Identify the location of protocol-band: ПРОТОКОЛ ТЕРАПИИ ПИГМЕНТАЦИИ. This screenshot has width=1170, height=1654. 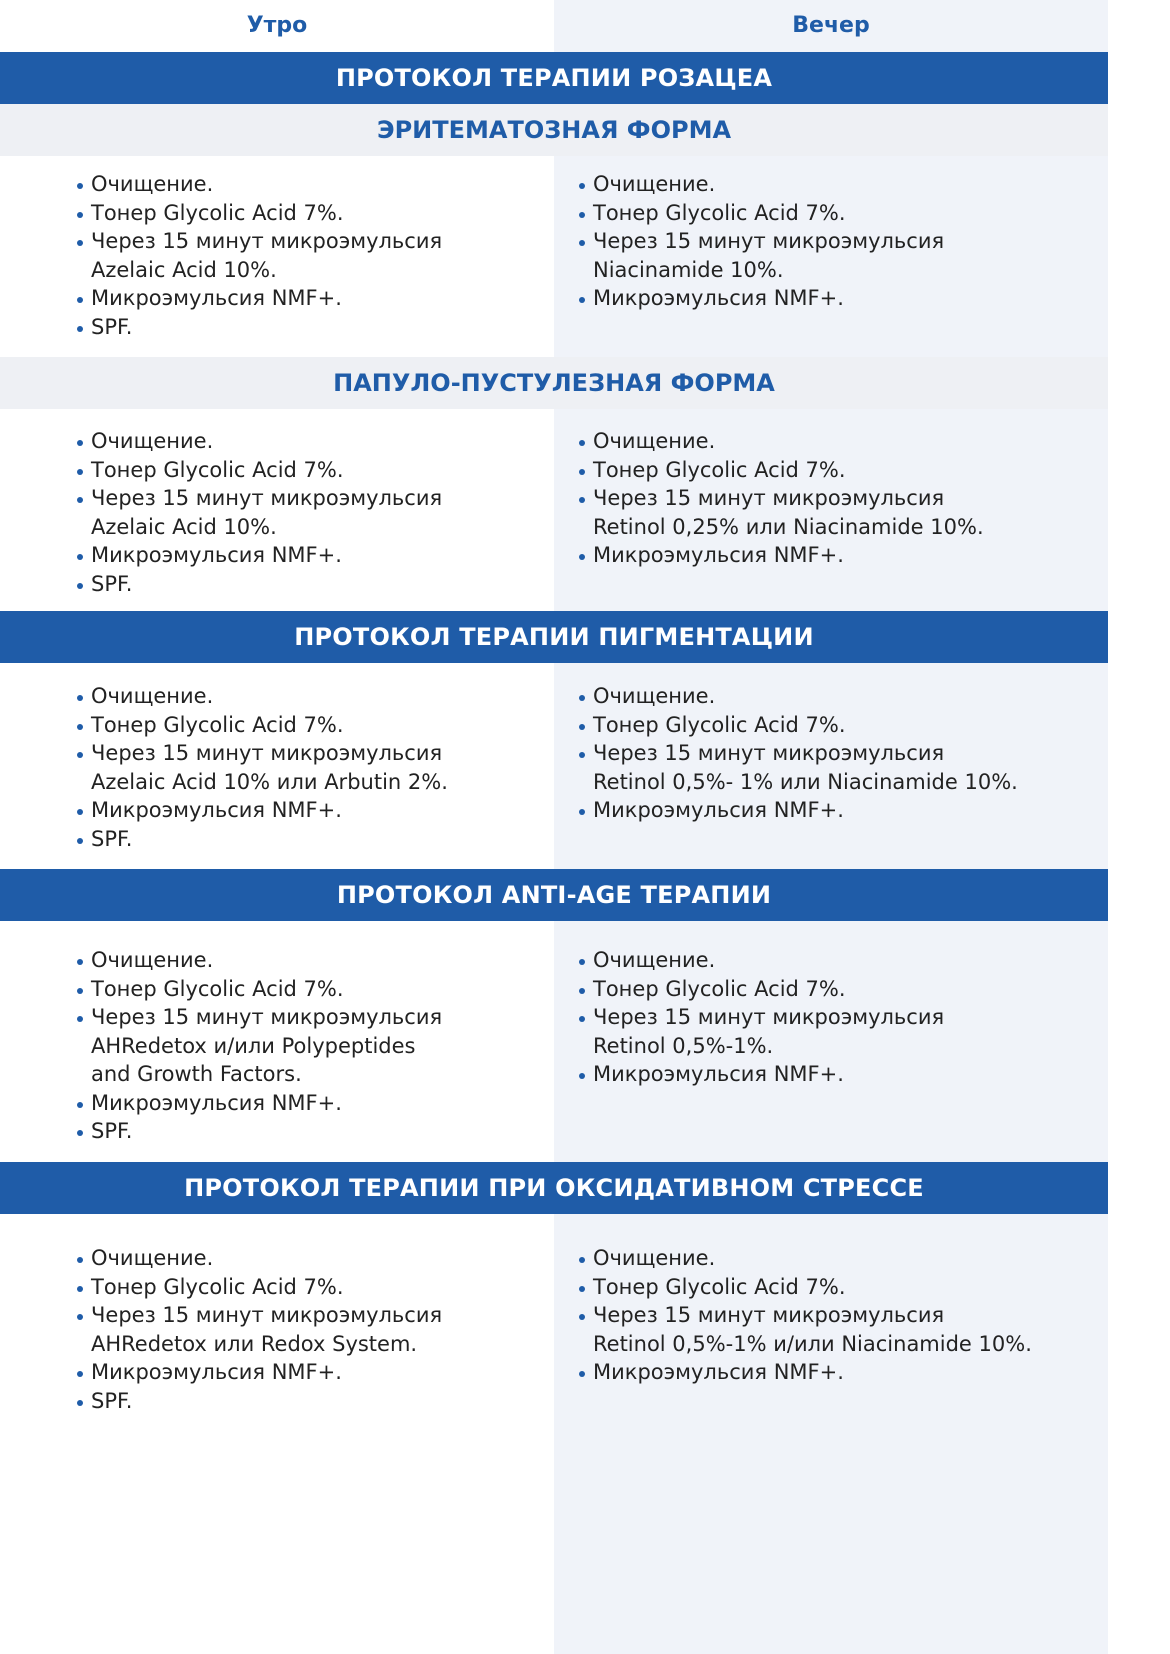
(554, 637).